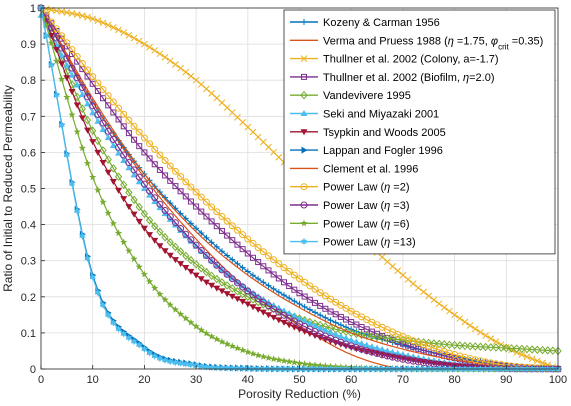 The height and width of the screenshot is (406, 571). I want to click on x-tick-label: 100, so click(558, 380).